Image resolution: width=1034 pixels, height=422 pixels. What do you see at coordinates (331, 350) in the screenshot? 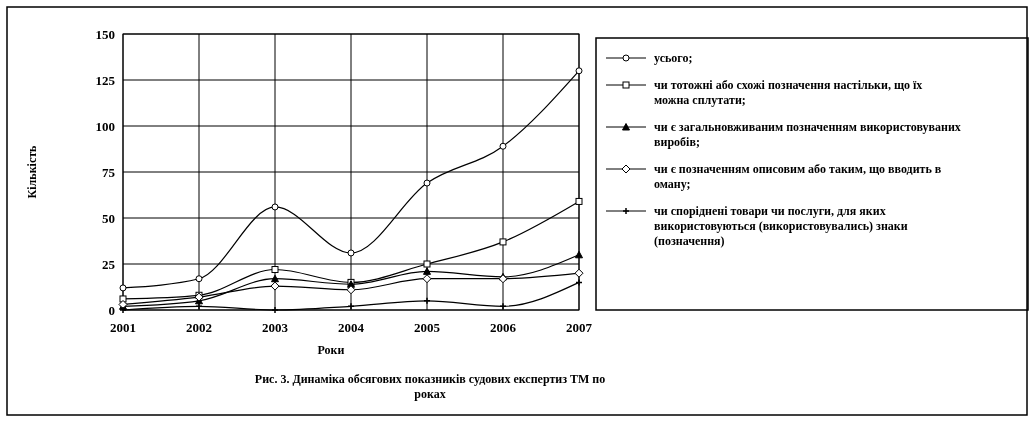
I see `x-axis-title: Роки` at bounding box center [331, 350].